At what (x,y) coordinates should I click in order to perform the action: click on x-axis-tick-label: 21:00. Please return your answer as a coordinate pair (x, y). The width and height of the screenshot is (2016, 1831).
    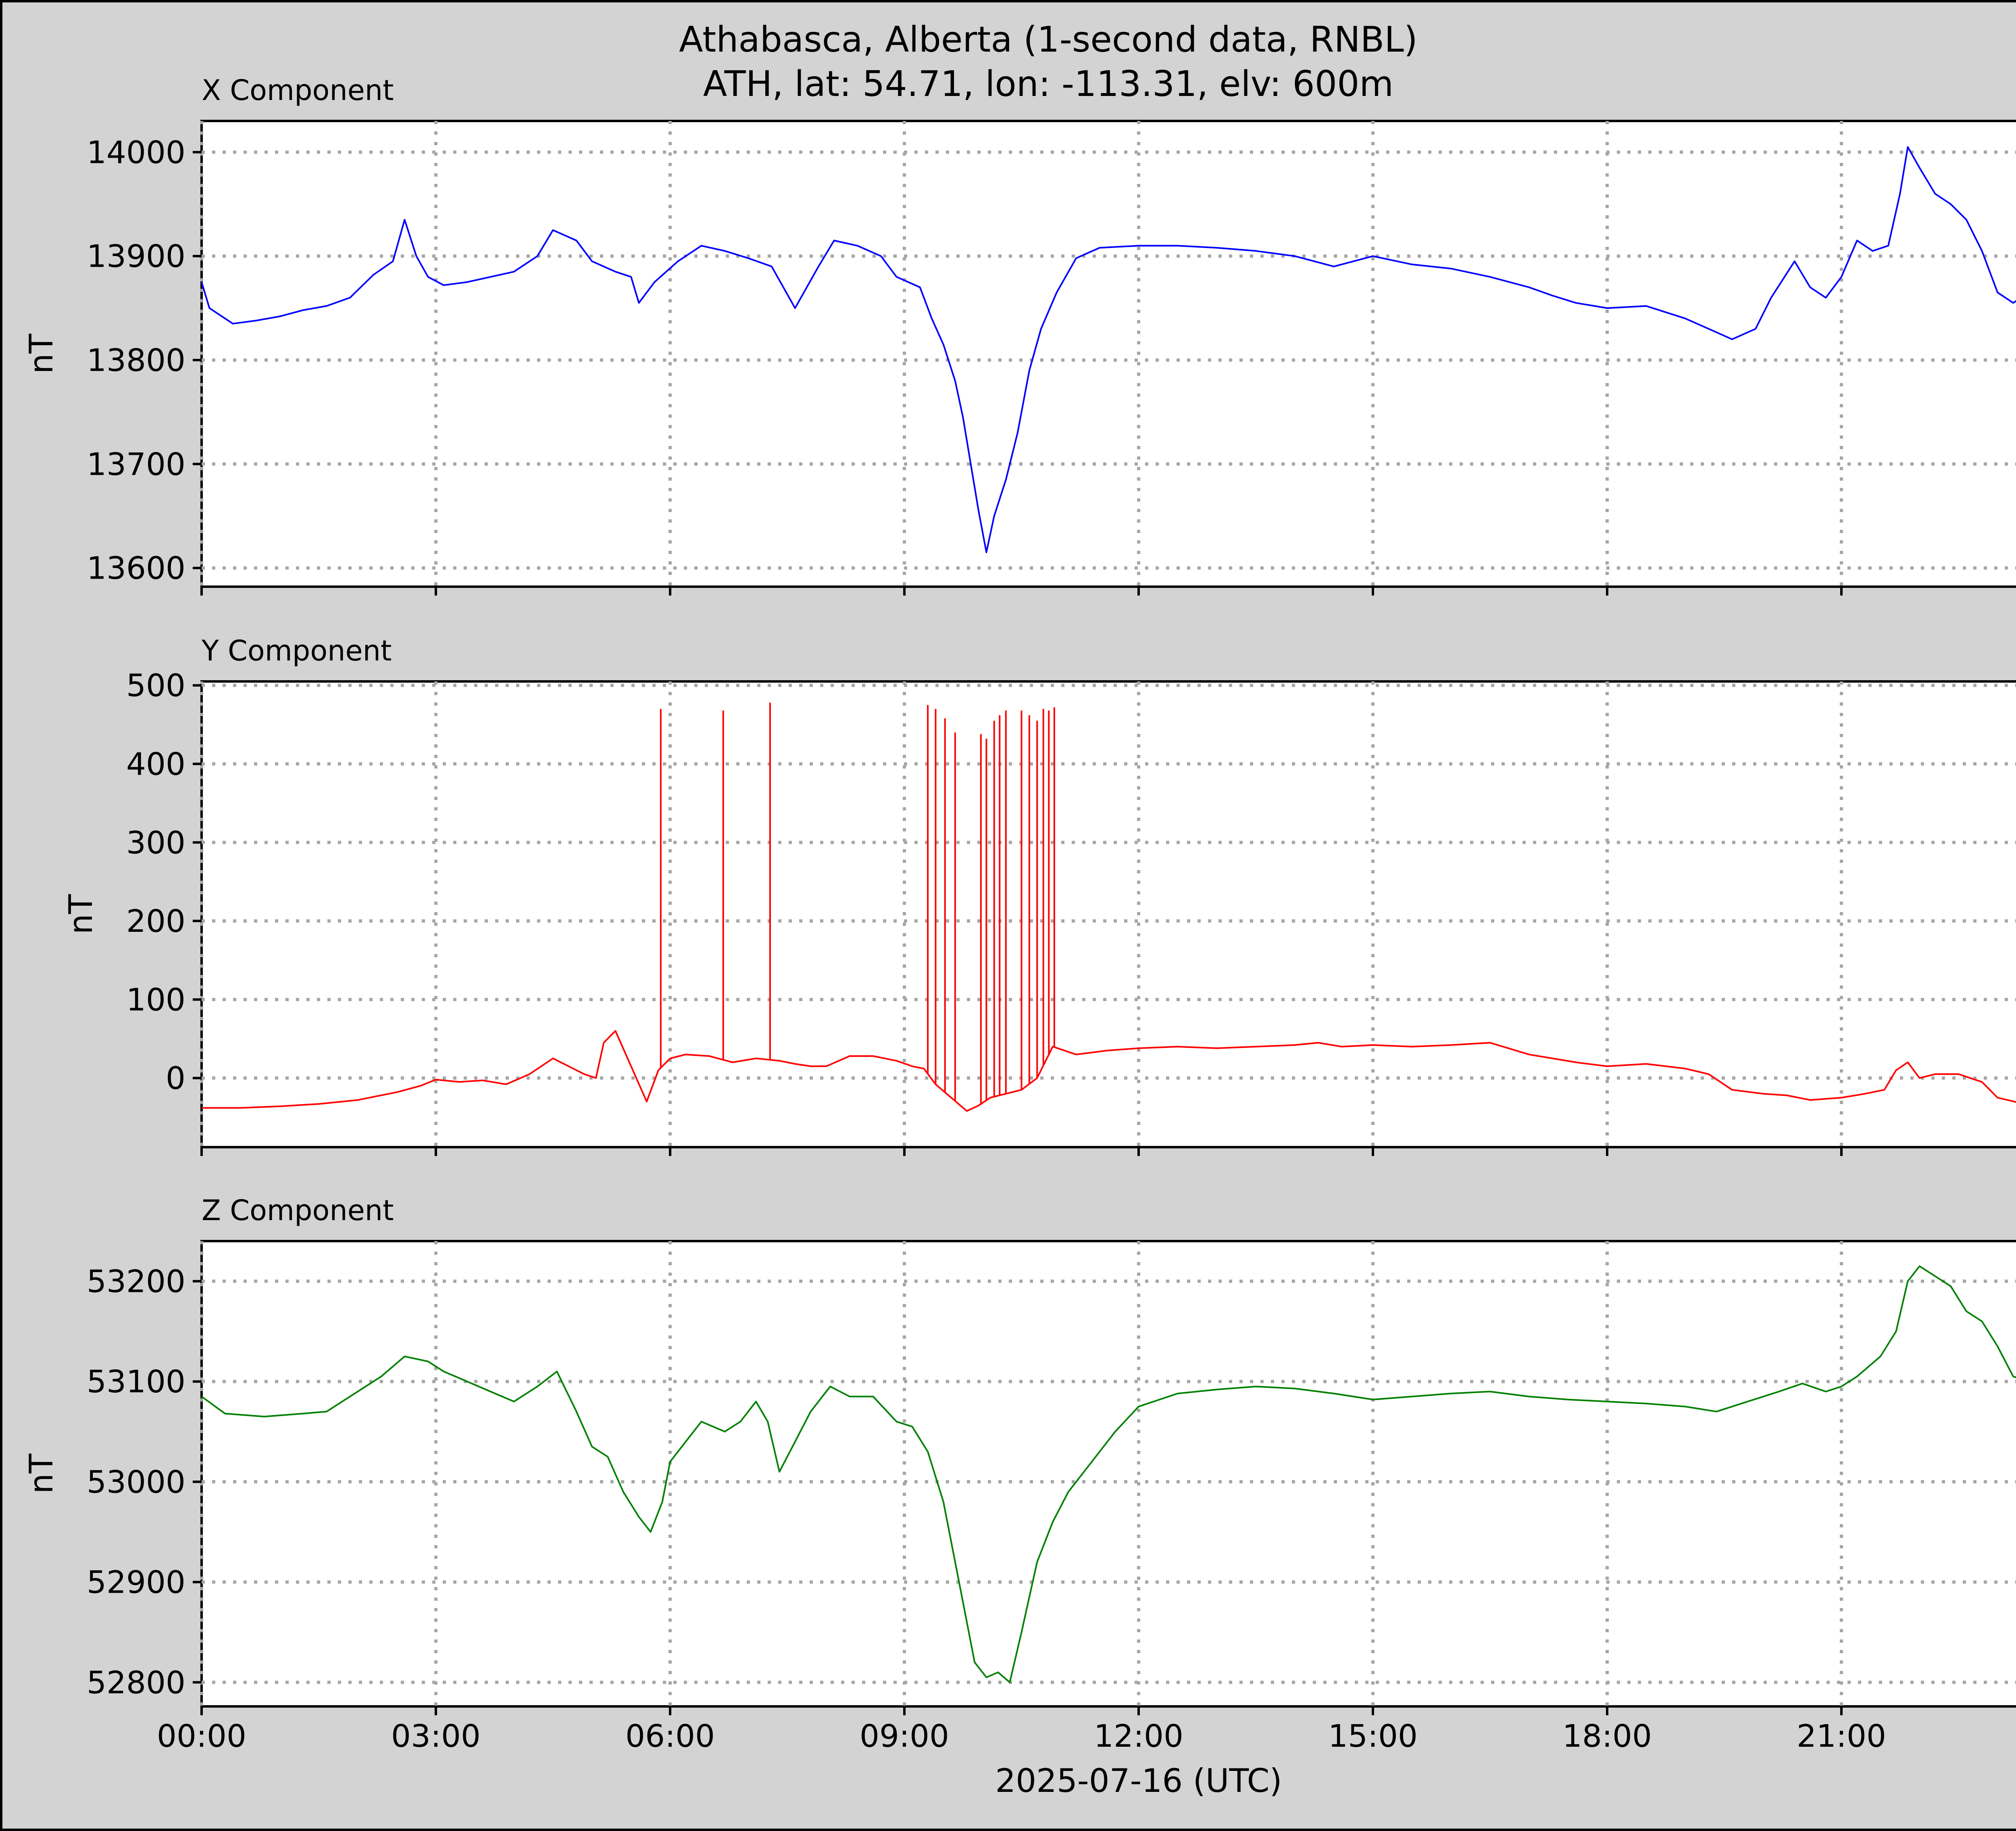
    Looking at the image, I should click on (1842, 1736).